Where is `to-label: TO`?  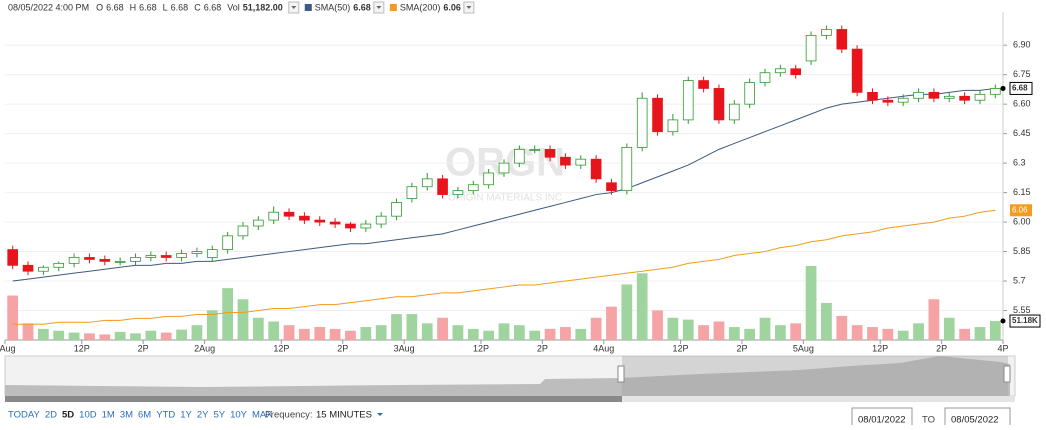 to-label: TO is located at coordinates (928, 420).